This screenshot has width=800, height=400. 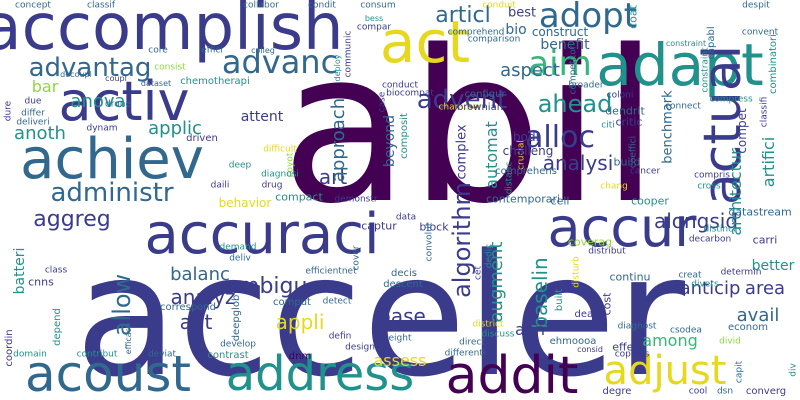 What do you see at coordinates (240, 165) in the screenshot?
I see `word-demand: deep` at bounding box center [240, 165].